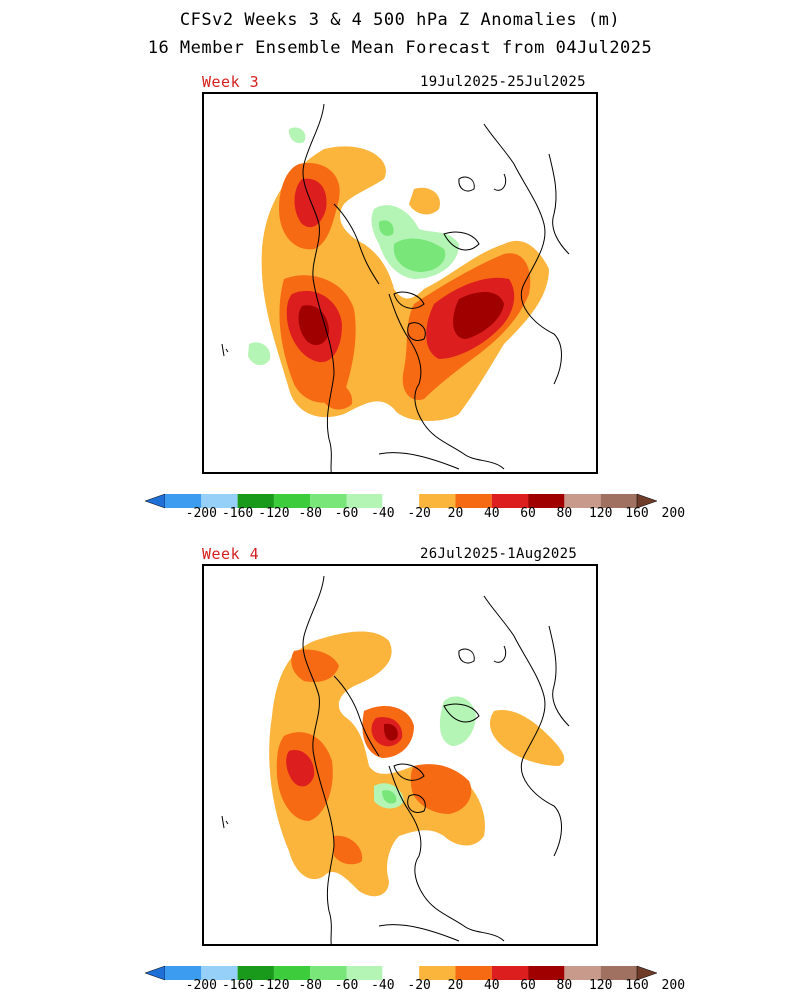  I want to click on colorbar-week3-swatches, so click(401, 501).